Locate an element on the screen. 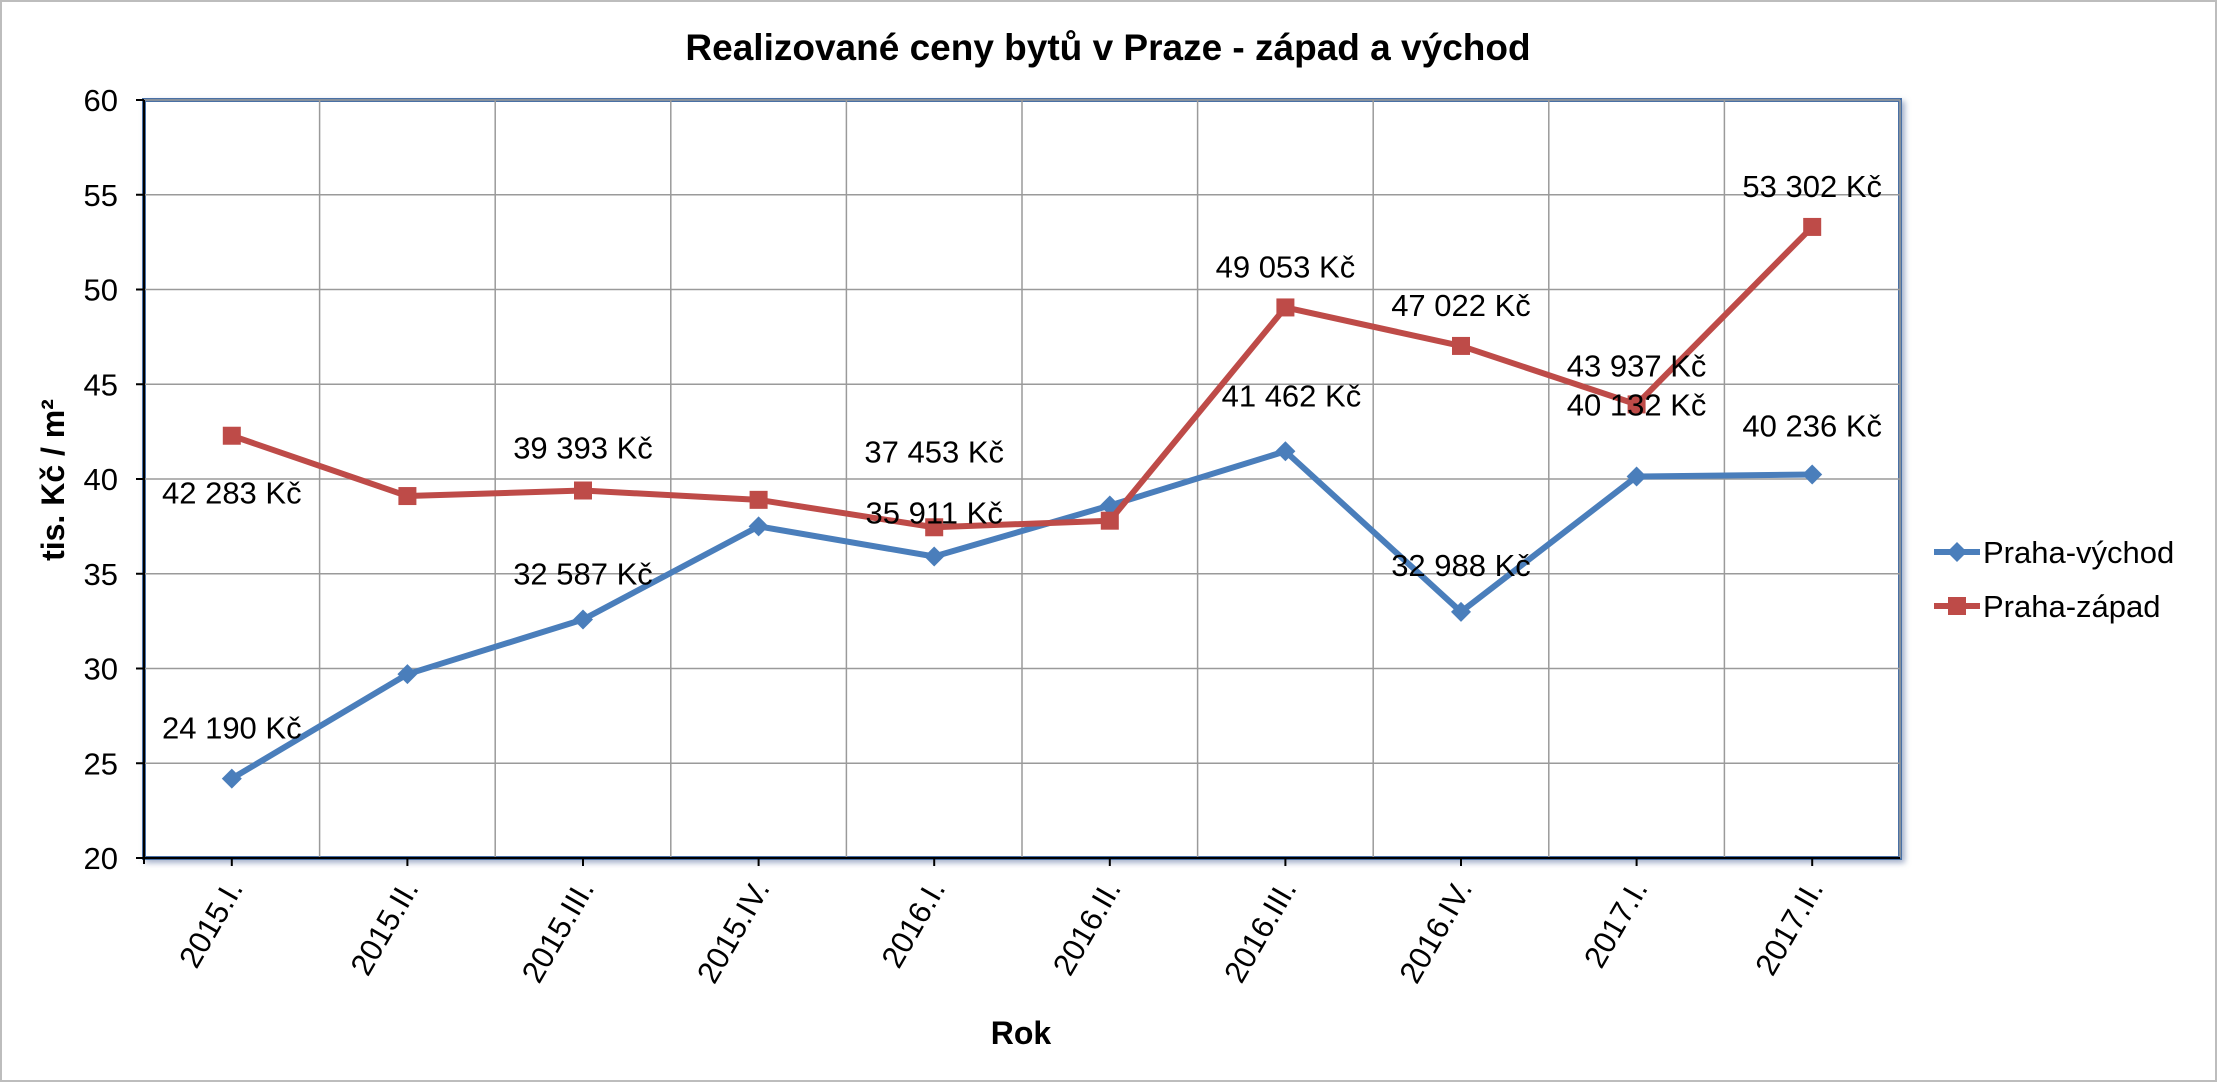 The height and width of the screenshot is (1082, 2217). y-tick-label: 45 is located at coordinates (101, 384).